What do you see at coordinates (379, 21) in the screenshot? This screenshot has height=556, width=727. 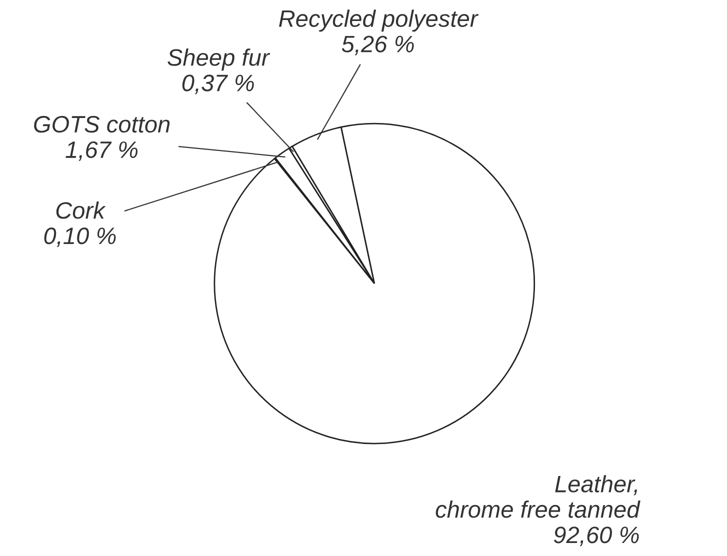 I see `slice-label: Recycled polyester` at bounding box center [379, 21].